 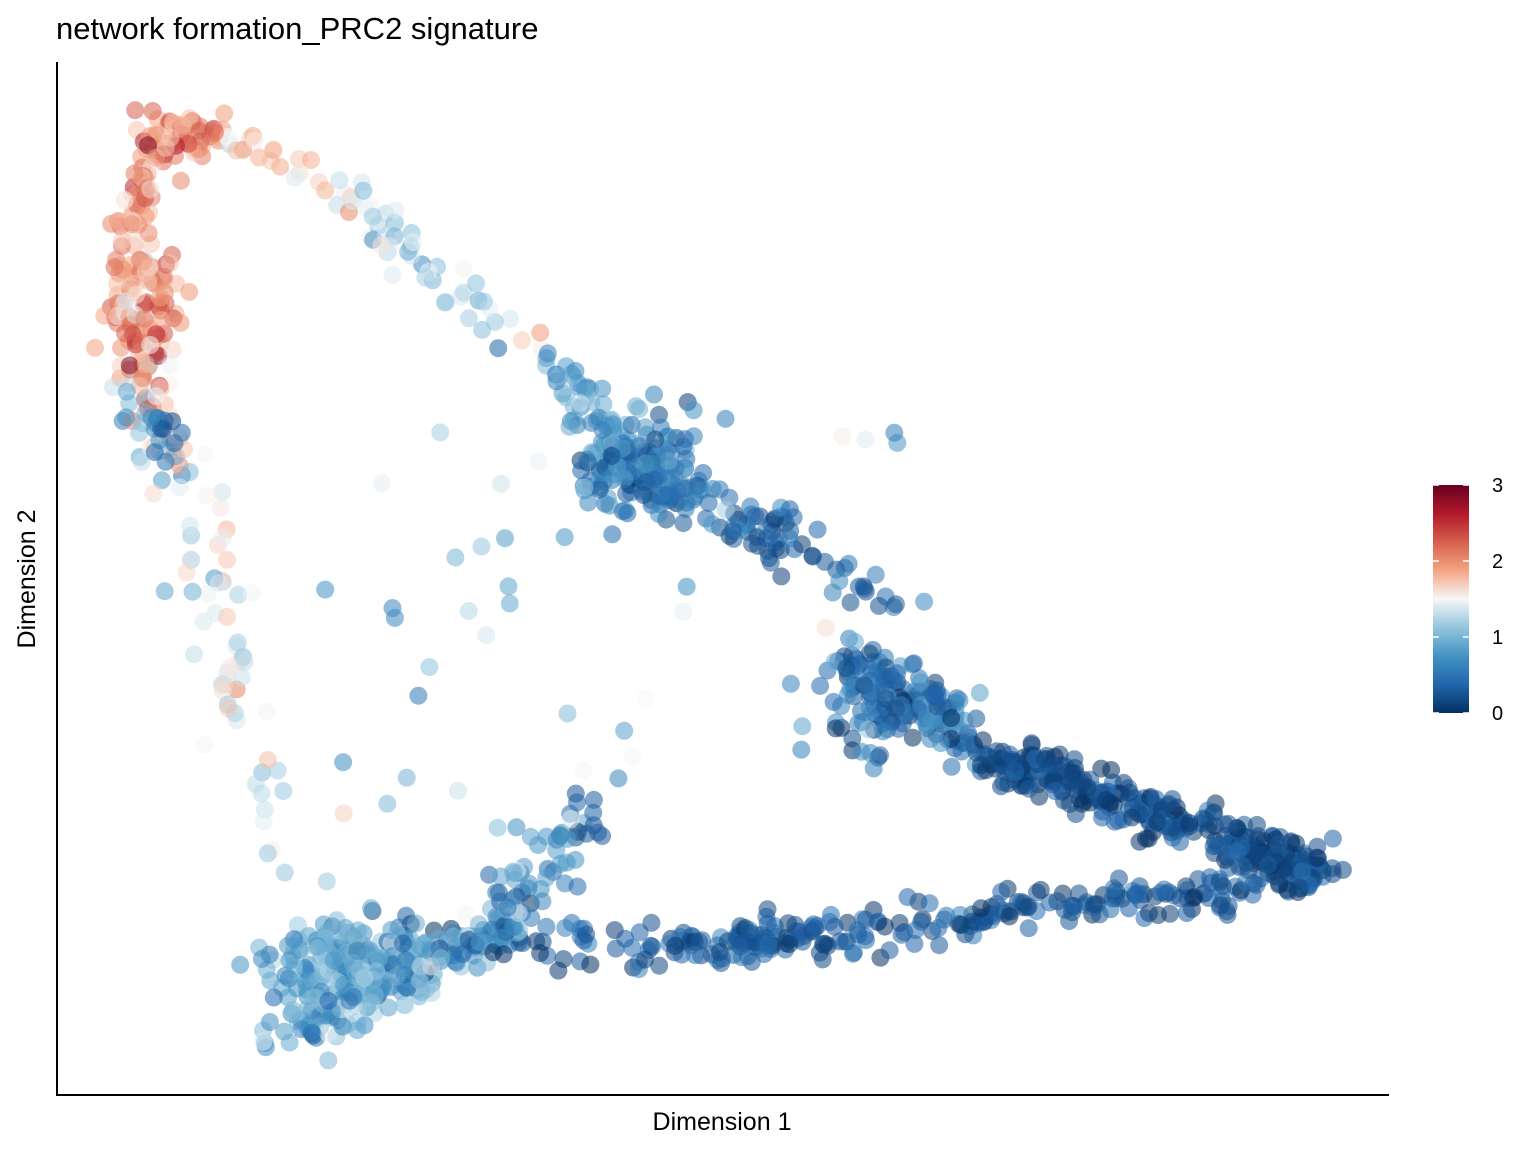 What do you see at coordinates (27, 579) in the screenshot?
I see `y-axis-label: Dimension 2` at bounding box center [27, 579].